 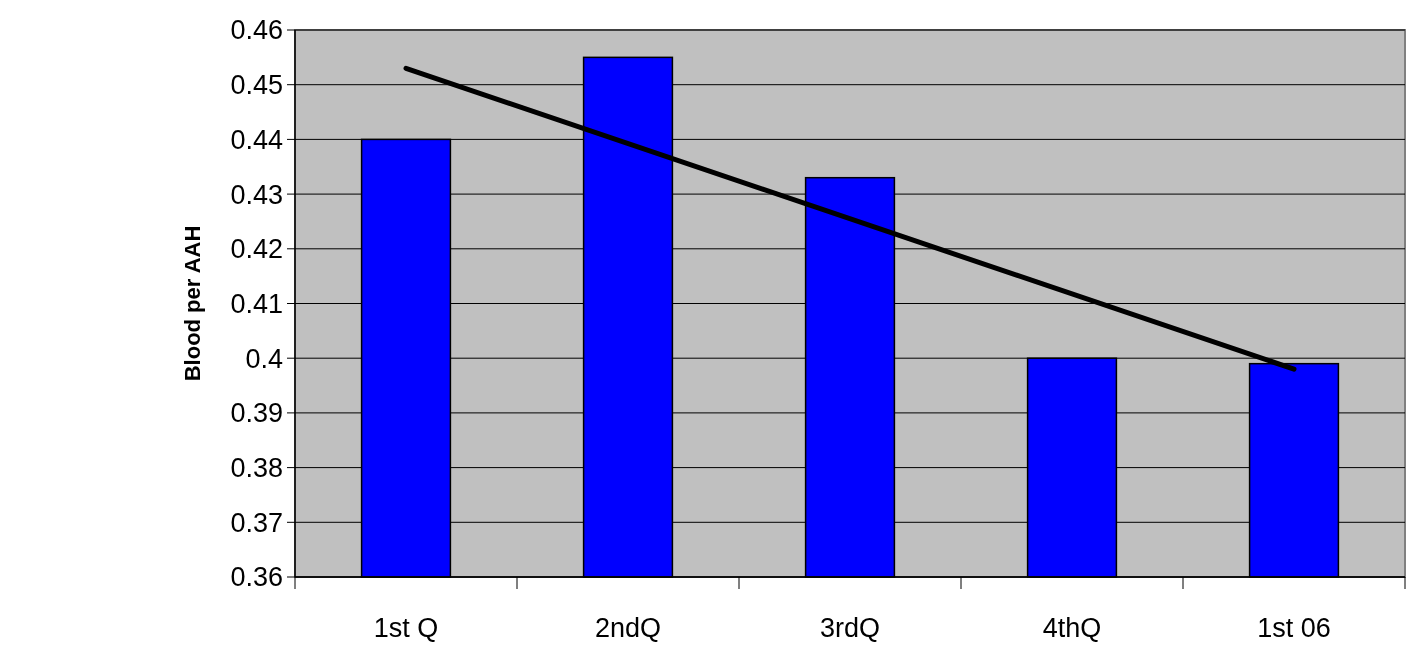 I want to click on x-tick-label: 1st 06, so click(x=1294, y=628).